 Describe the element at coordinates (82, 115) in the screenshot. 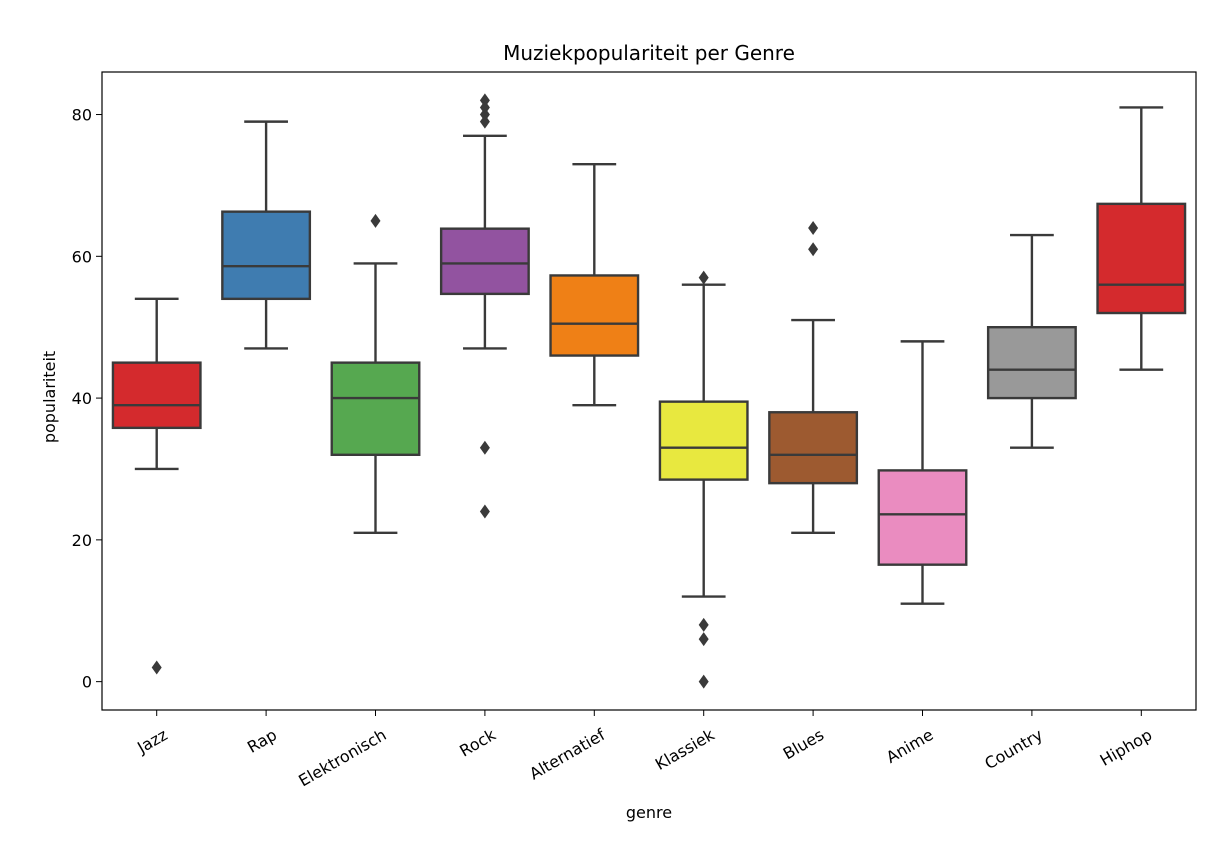

I see `y-tick-label: 80` at that location.